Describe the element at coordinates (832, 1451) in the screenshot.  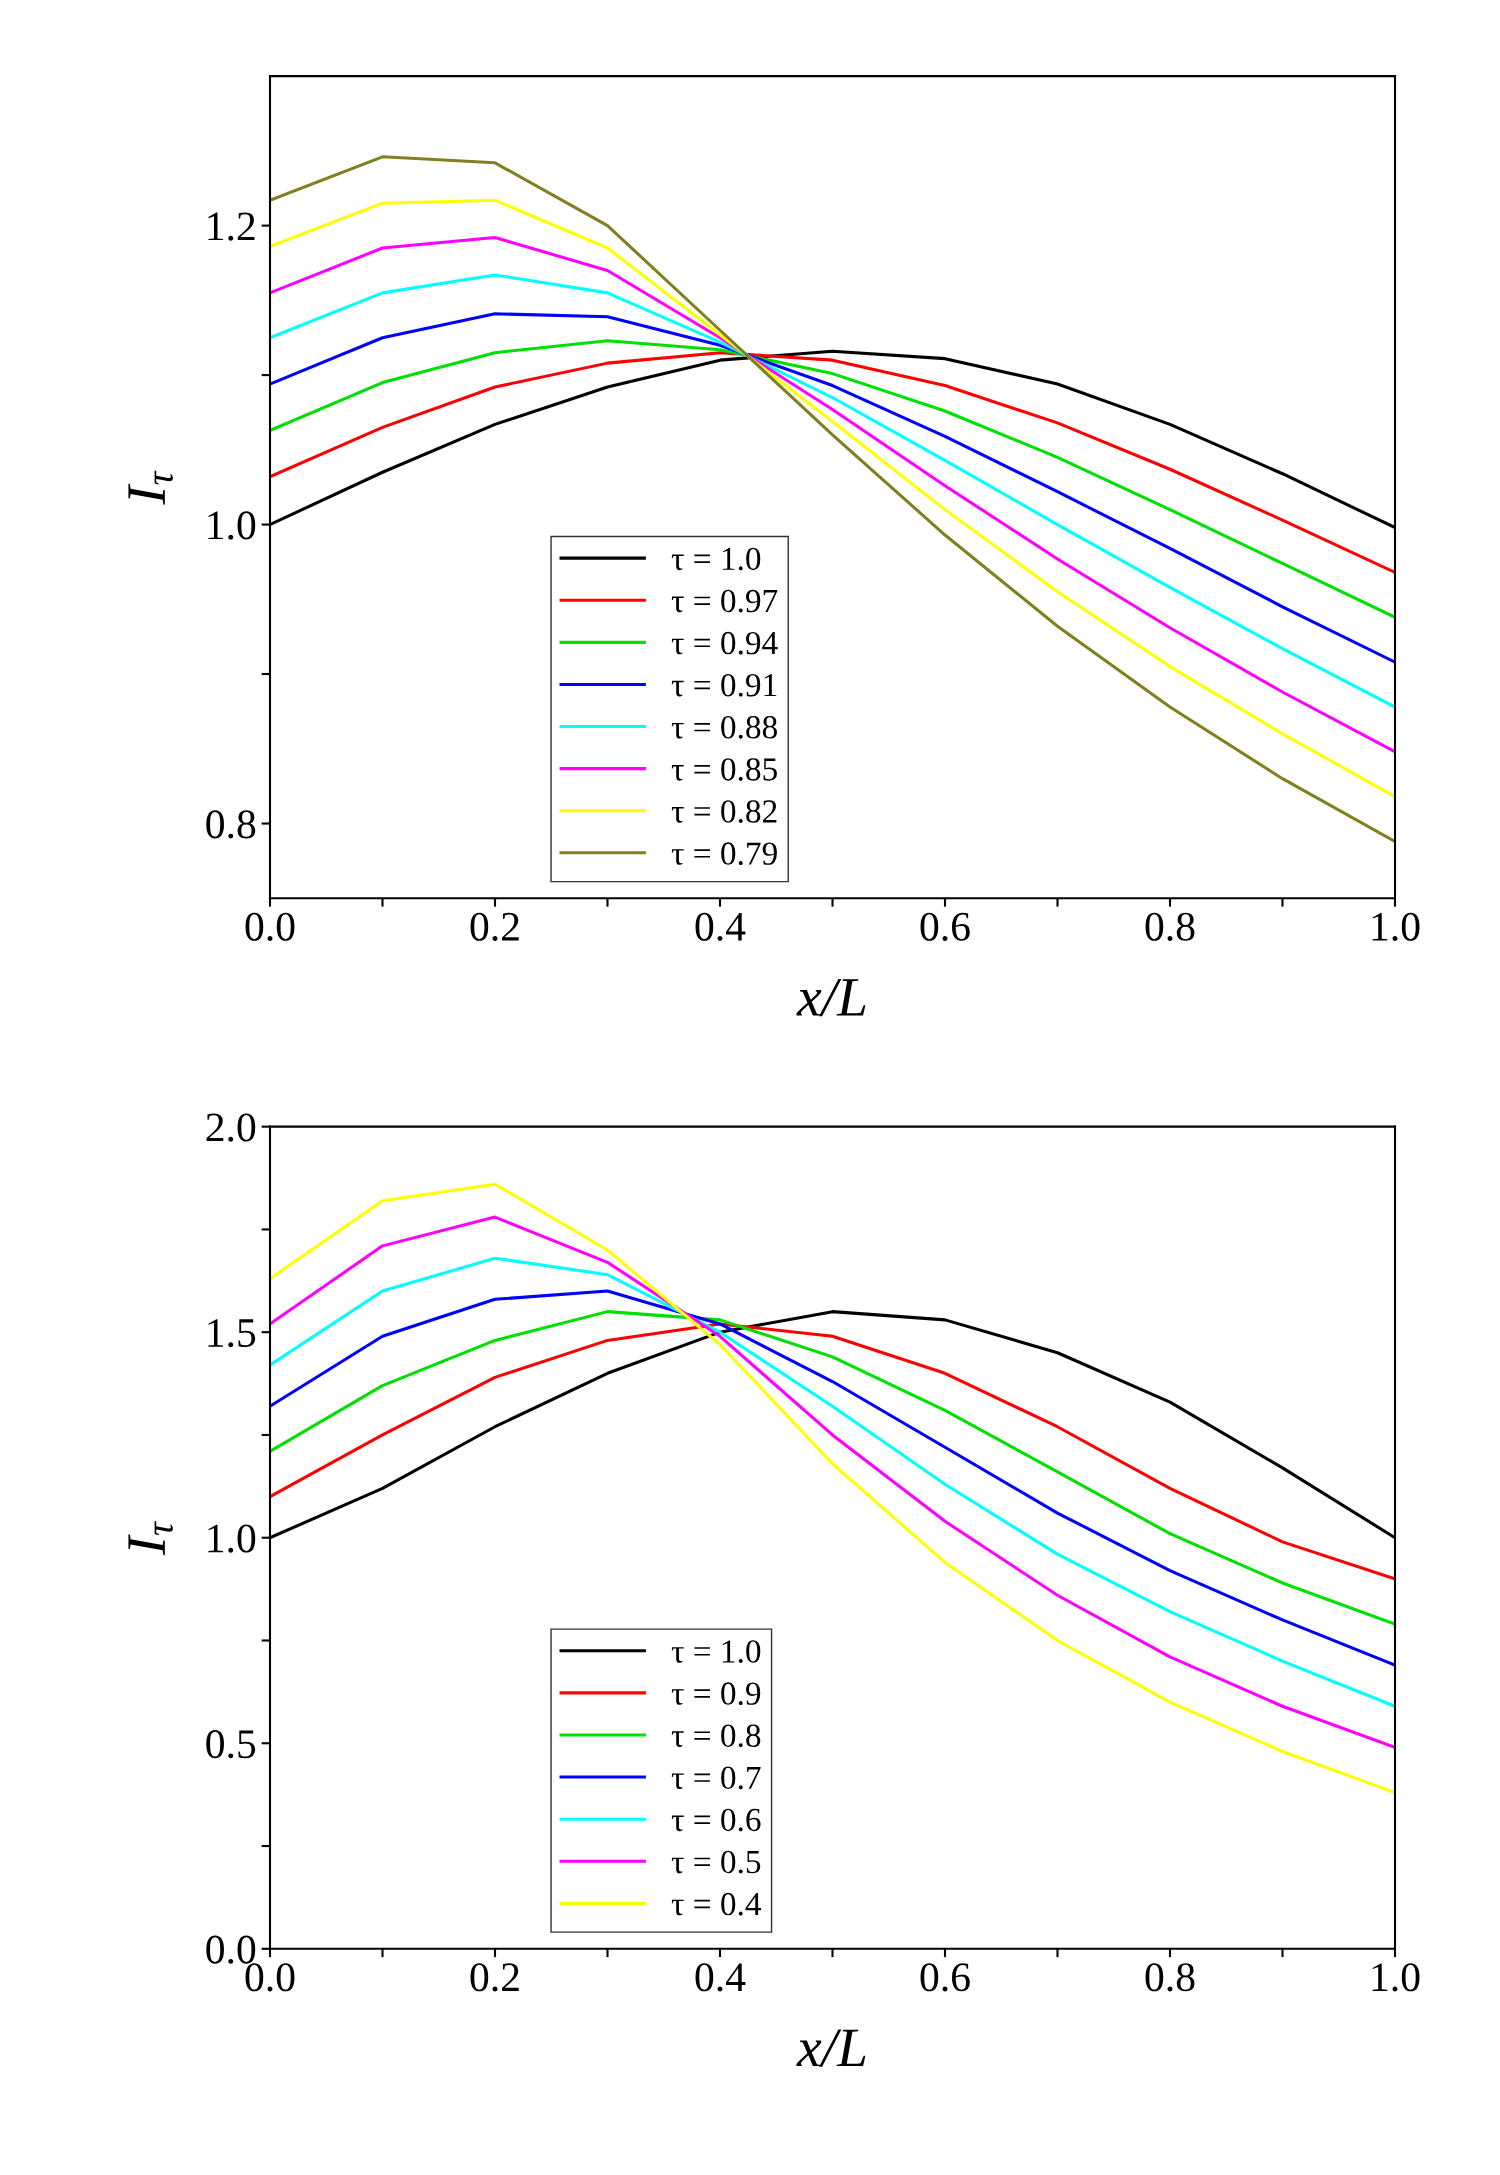
I see `line-series` at that location.